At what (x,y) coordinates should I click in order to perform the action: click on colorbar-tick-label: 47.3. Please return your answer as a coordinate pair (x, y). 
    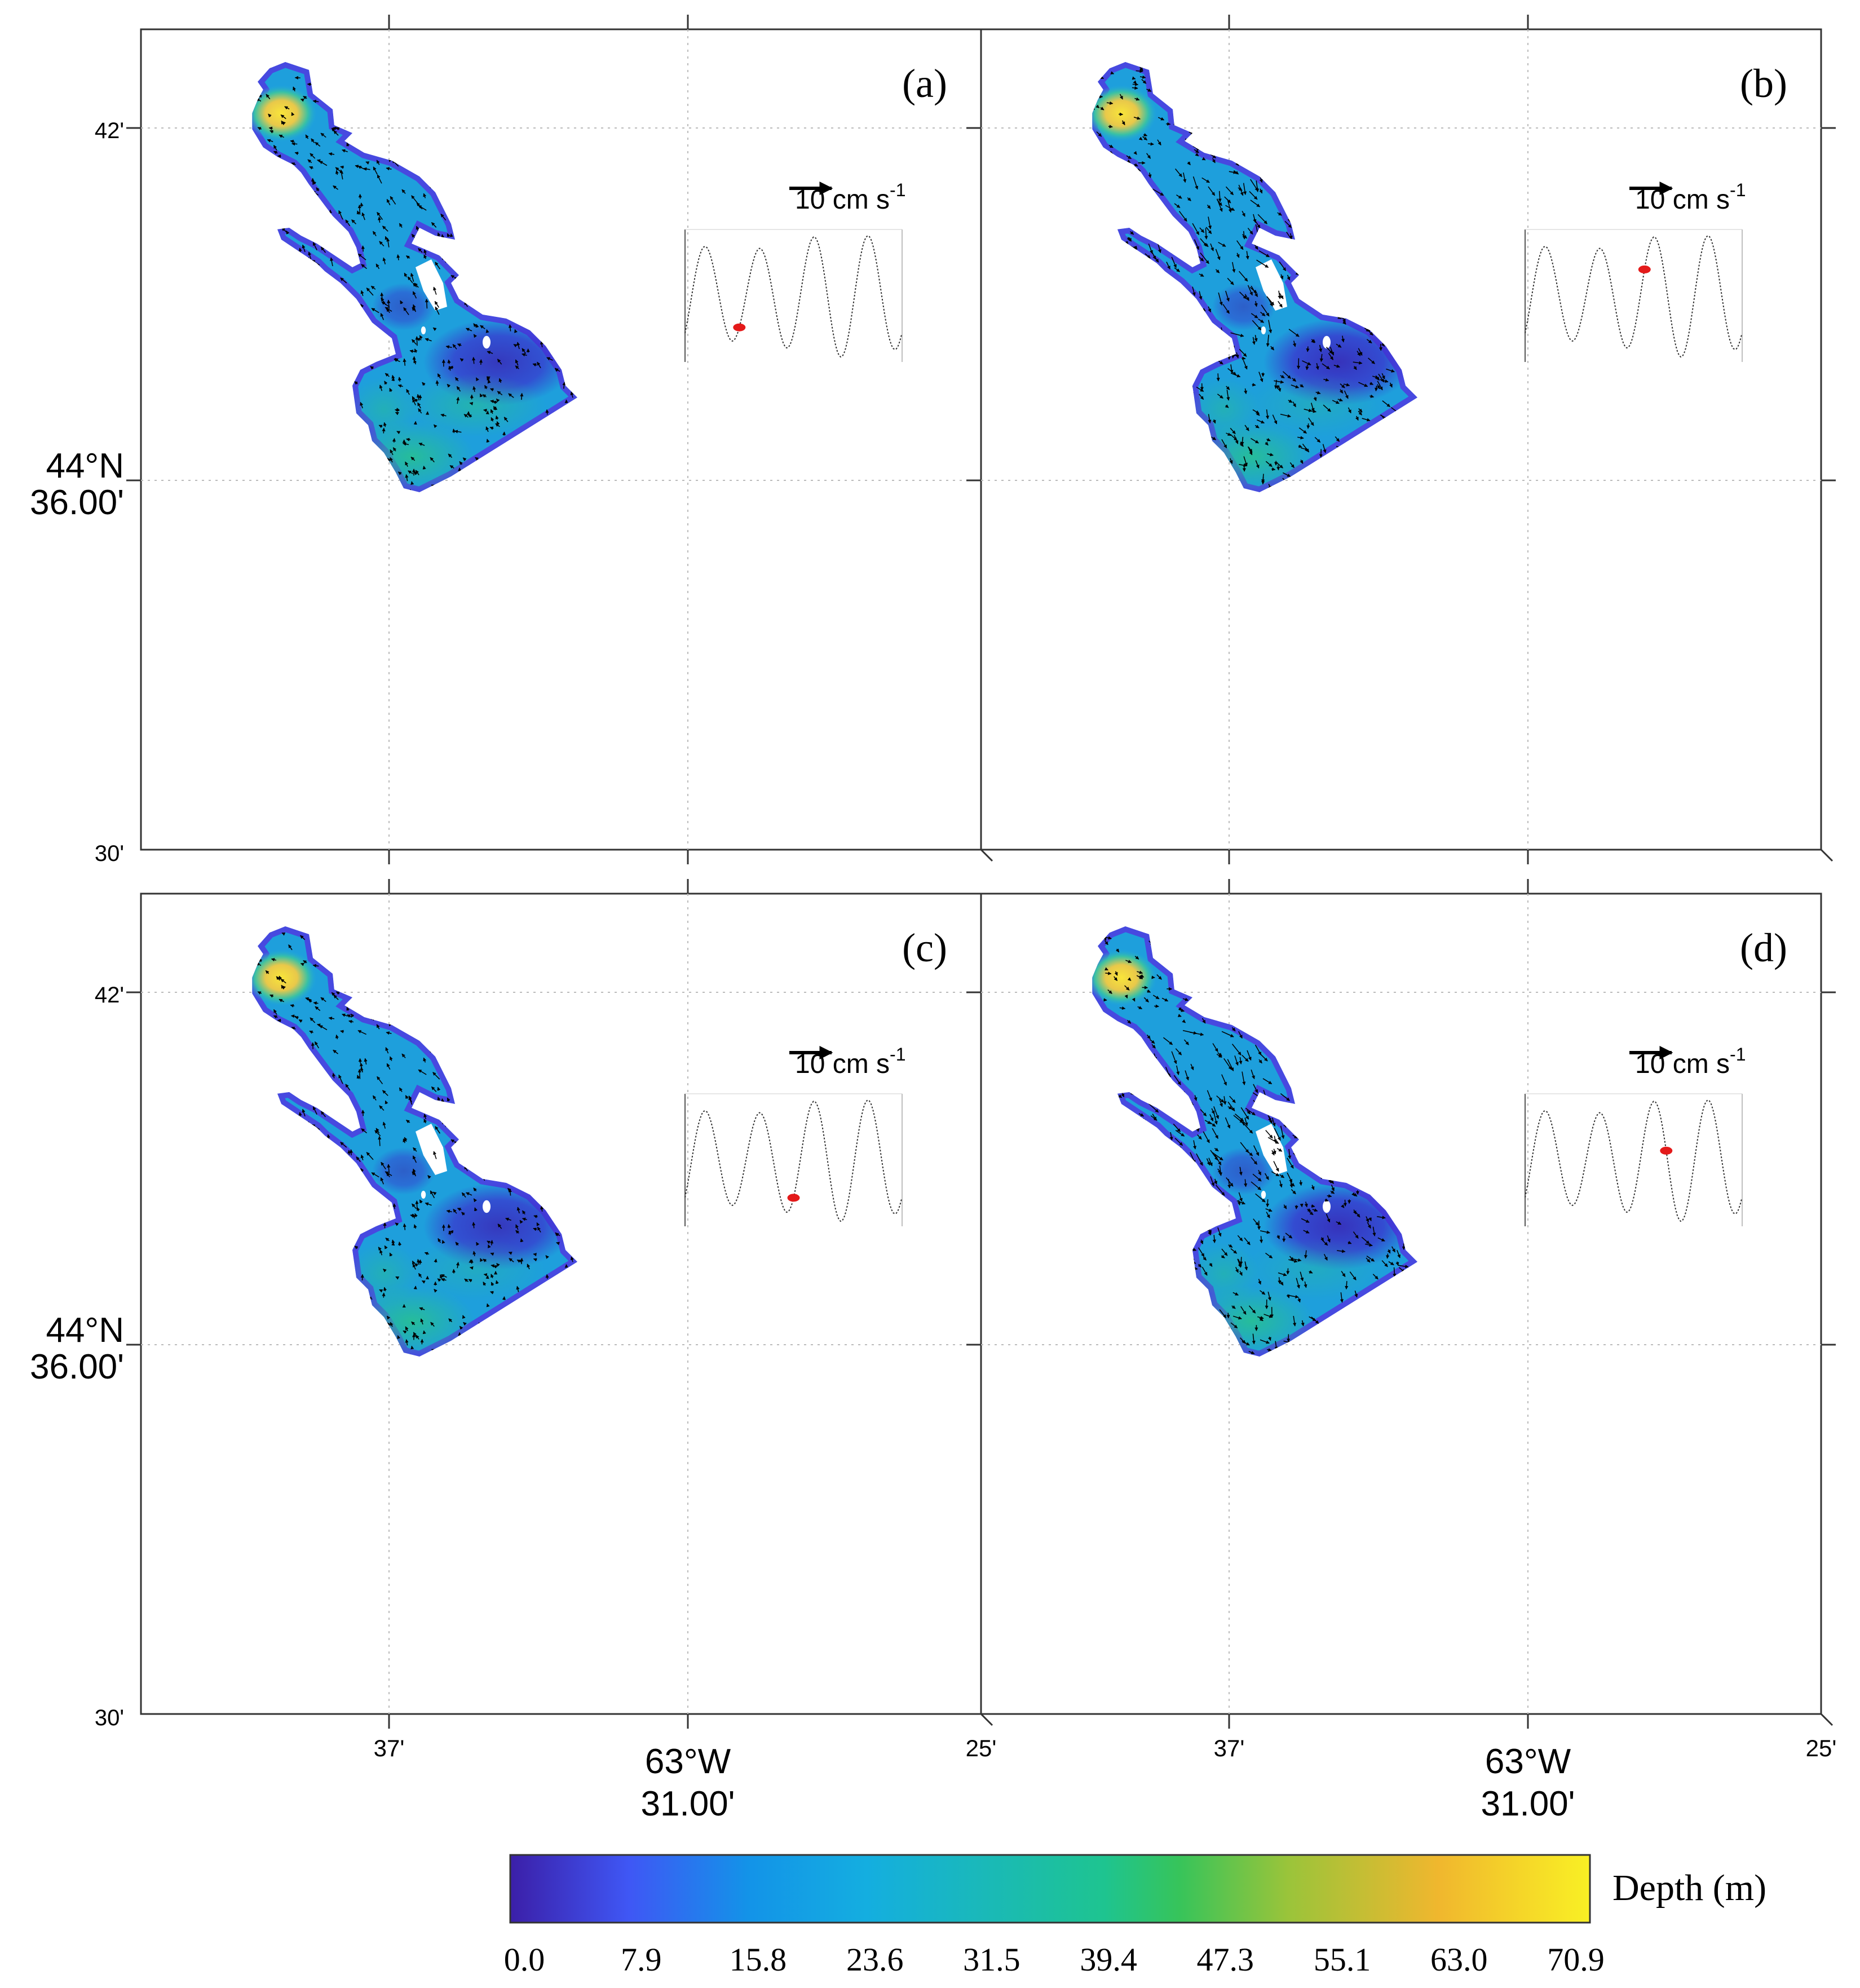
    Looking at the image, I should click on (1225, 1959).